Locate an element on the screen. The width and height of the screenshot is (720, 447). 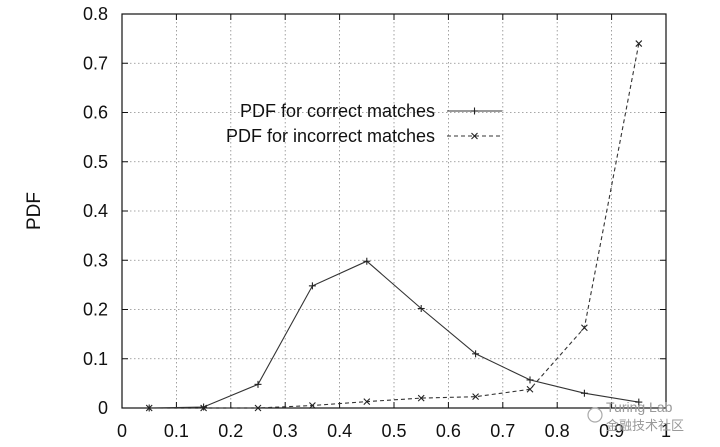
x-tick-label: 0.8 is located at coordinates (557, 431).